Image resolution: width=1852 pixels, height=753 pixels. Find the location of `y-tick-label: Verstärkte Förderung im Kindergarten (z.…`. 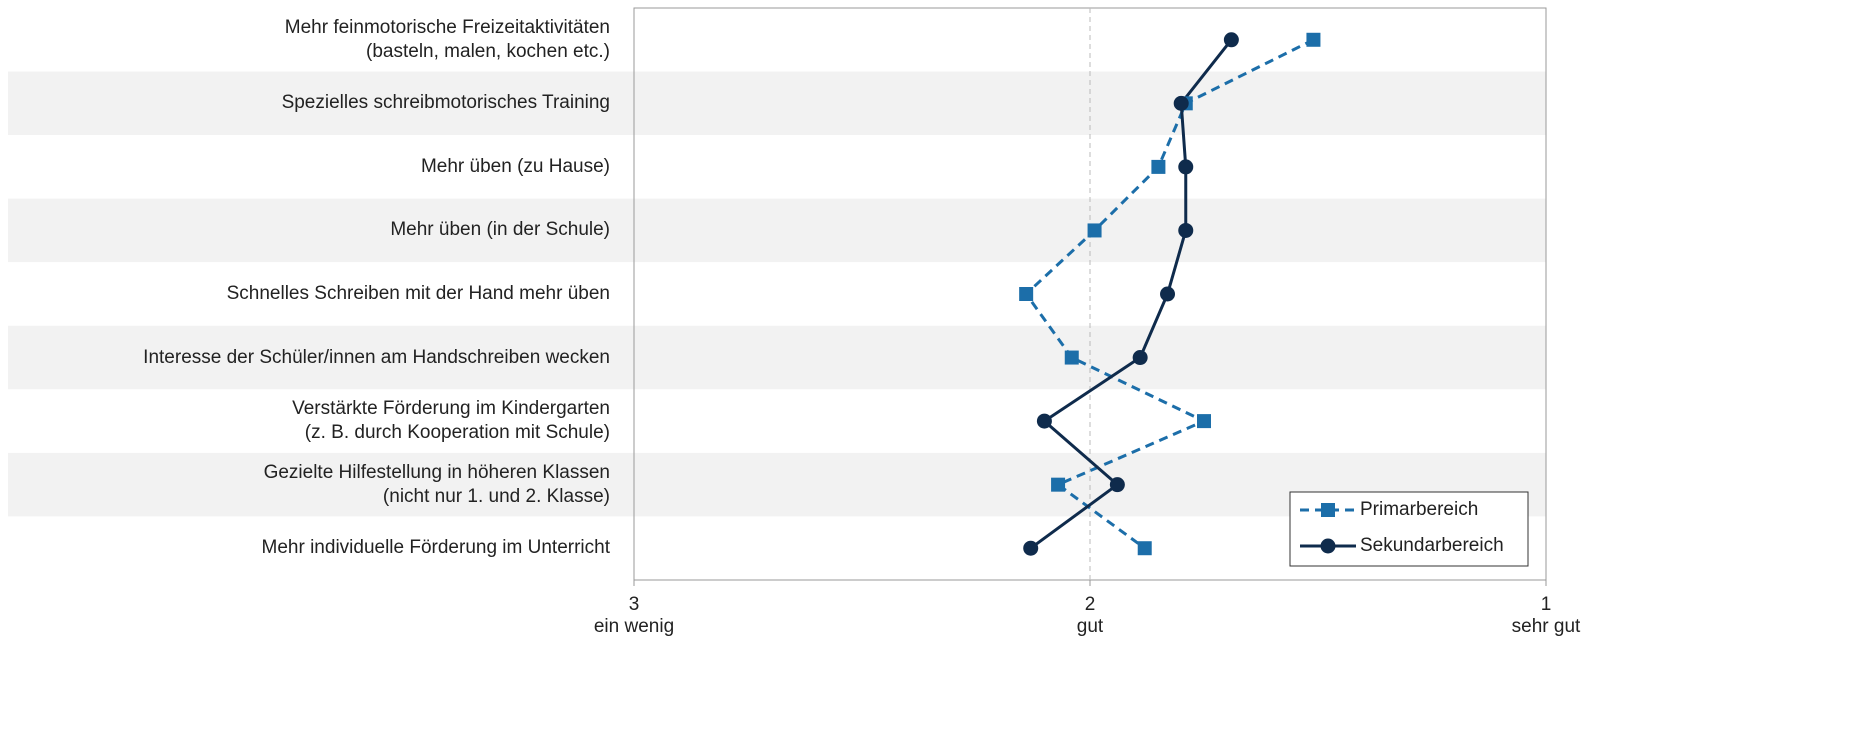

y-tick-label: Verstärkte Förderung im Kindergarten (z.… is located at coordinates (451, 421).